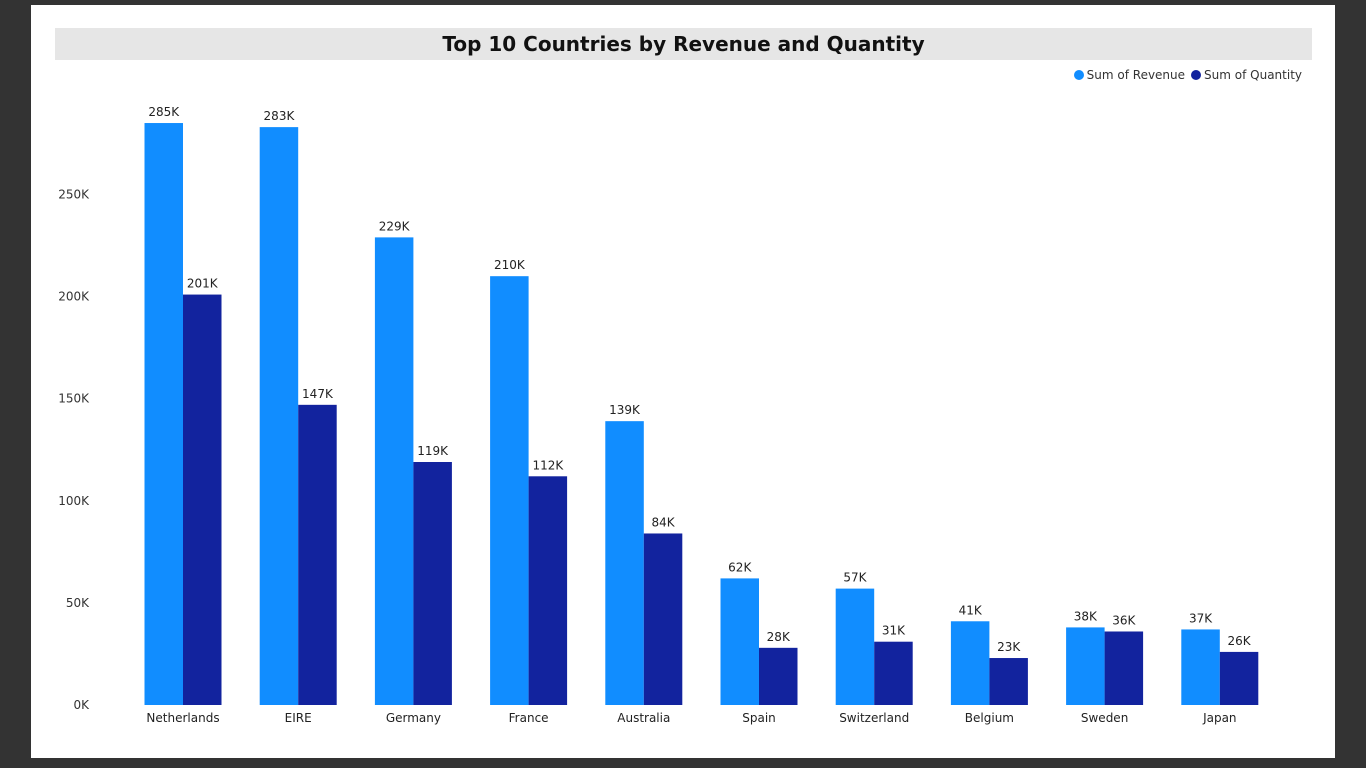 The height and width of the screenshot is (768, 1366). I want to click on y-tick-label: 200K, so click(74, 297).